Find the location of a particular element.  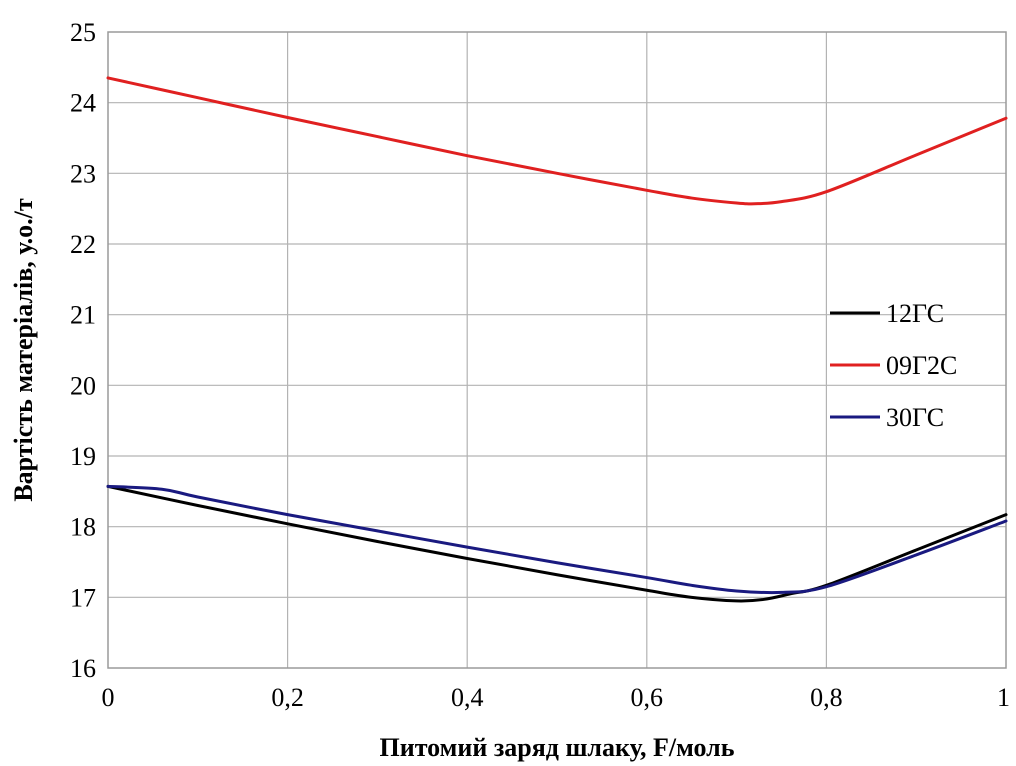

y-tick-label: 20 is located at coordinates (83, 385).